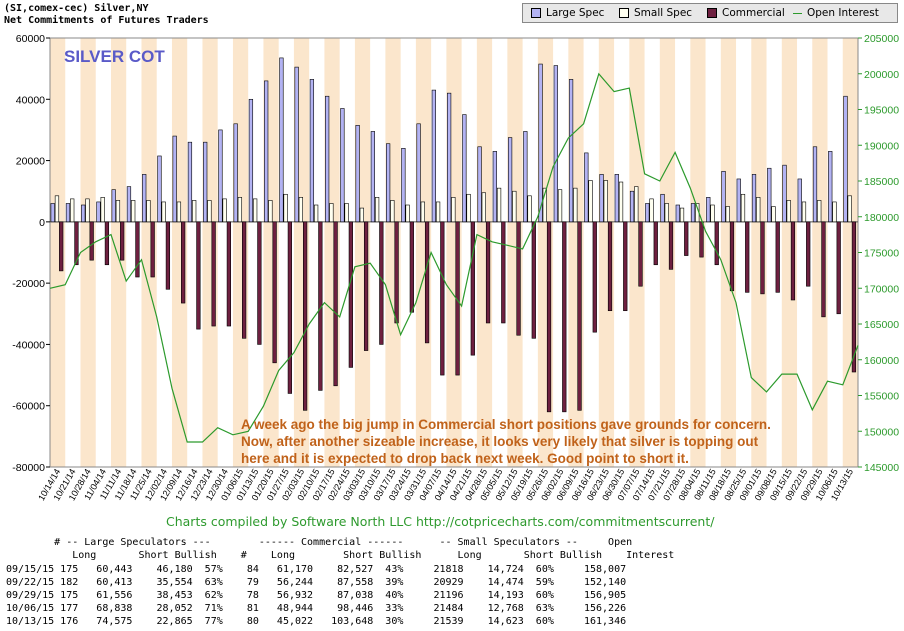 This screenshot has height=631, width=904. What do you see at coordinates (881, 432) in the screenshot?
I see `right-axis-tick-label: 150000` at bounding box center [881, 432].